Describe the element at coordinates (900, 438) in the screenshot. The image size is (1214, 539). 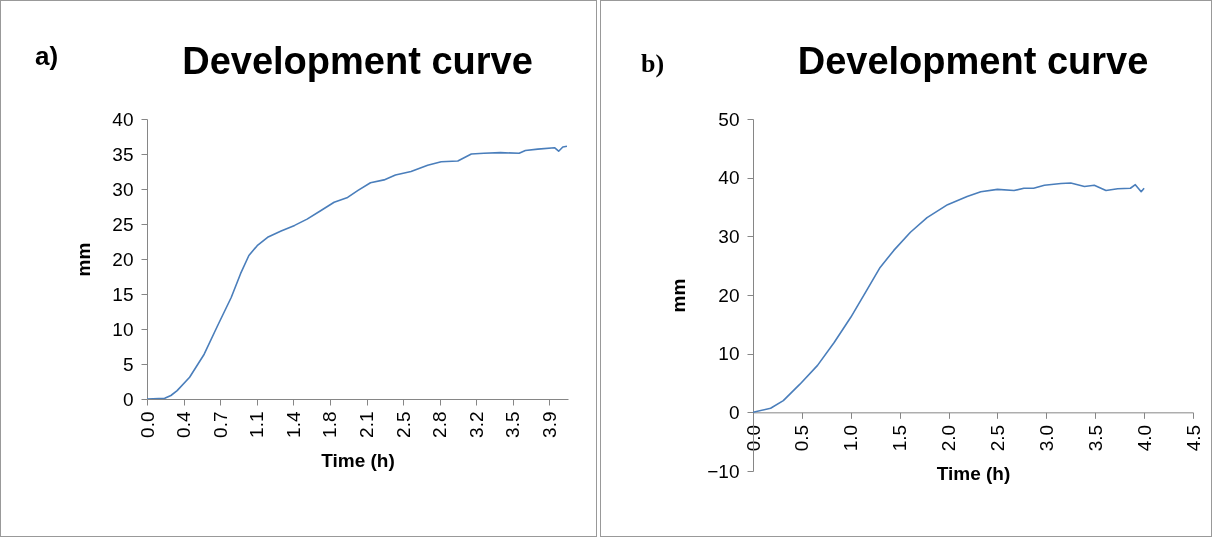
I see `x-tick-label: 1.5` at that location.